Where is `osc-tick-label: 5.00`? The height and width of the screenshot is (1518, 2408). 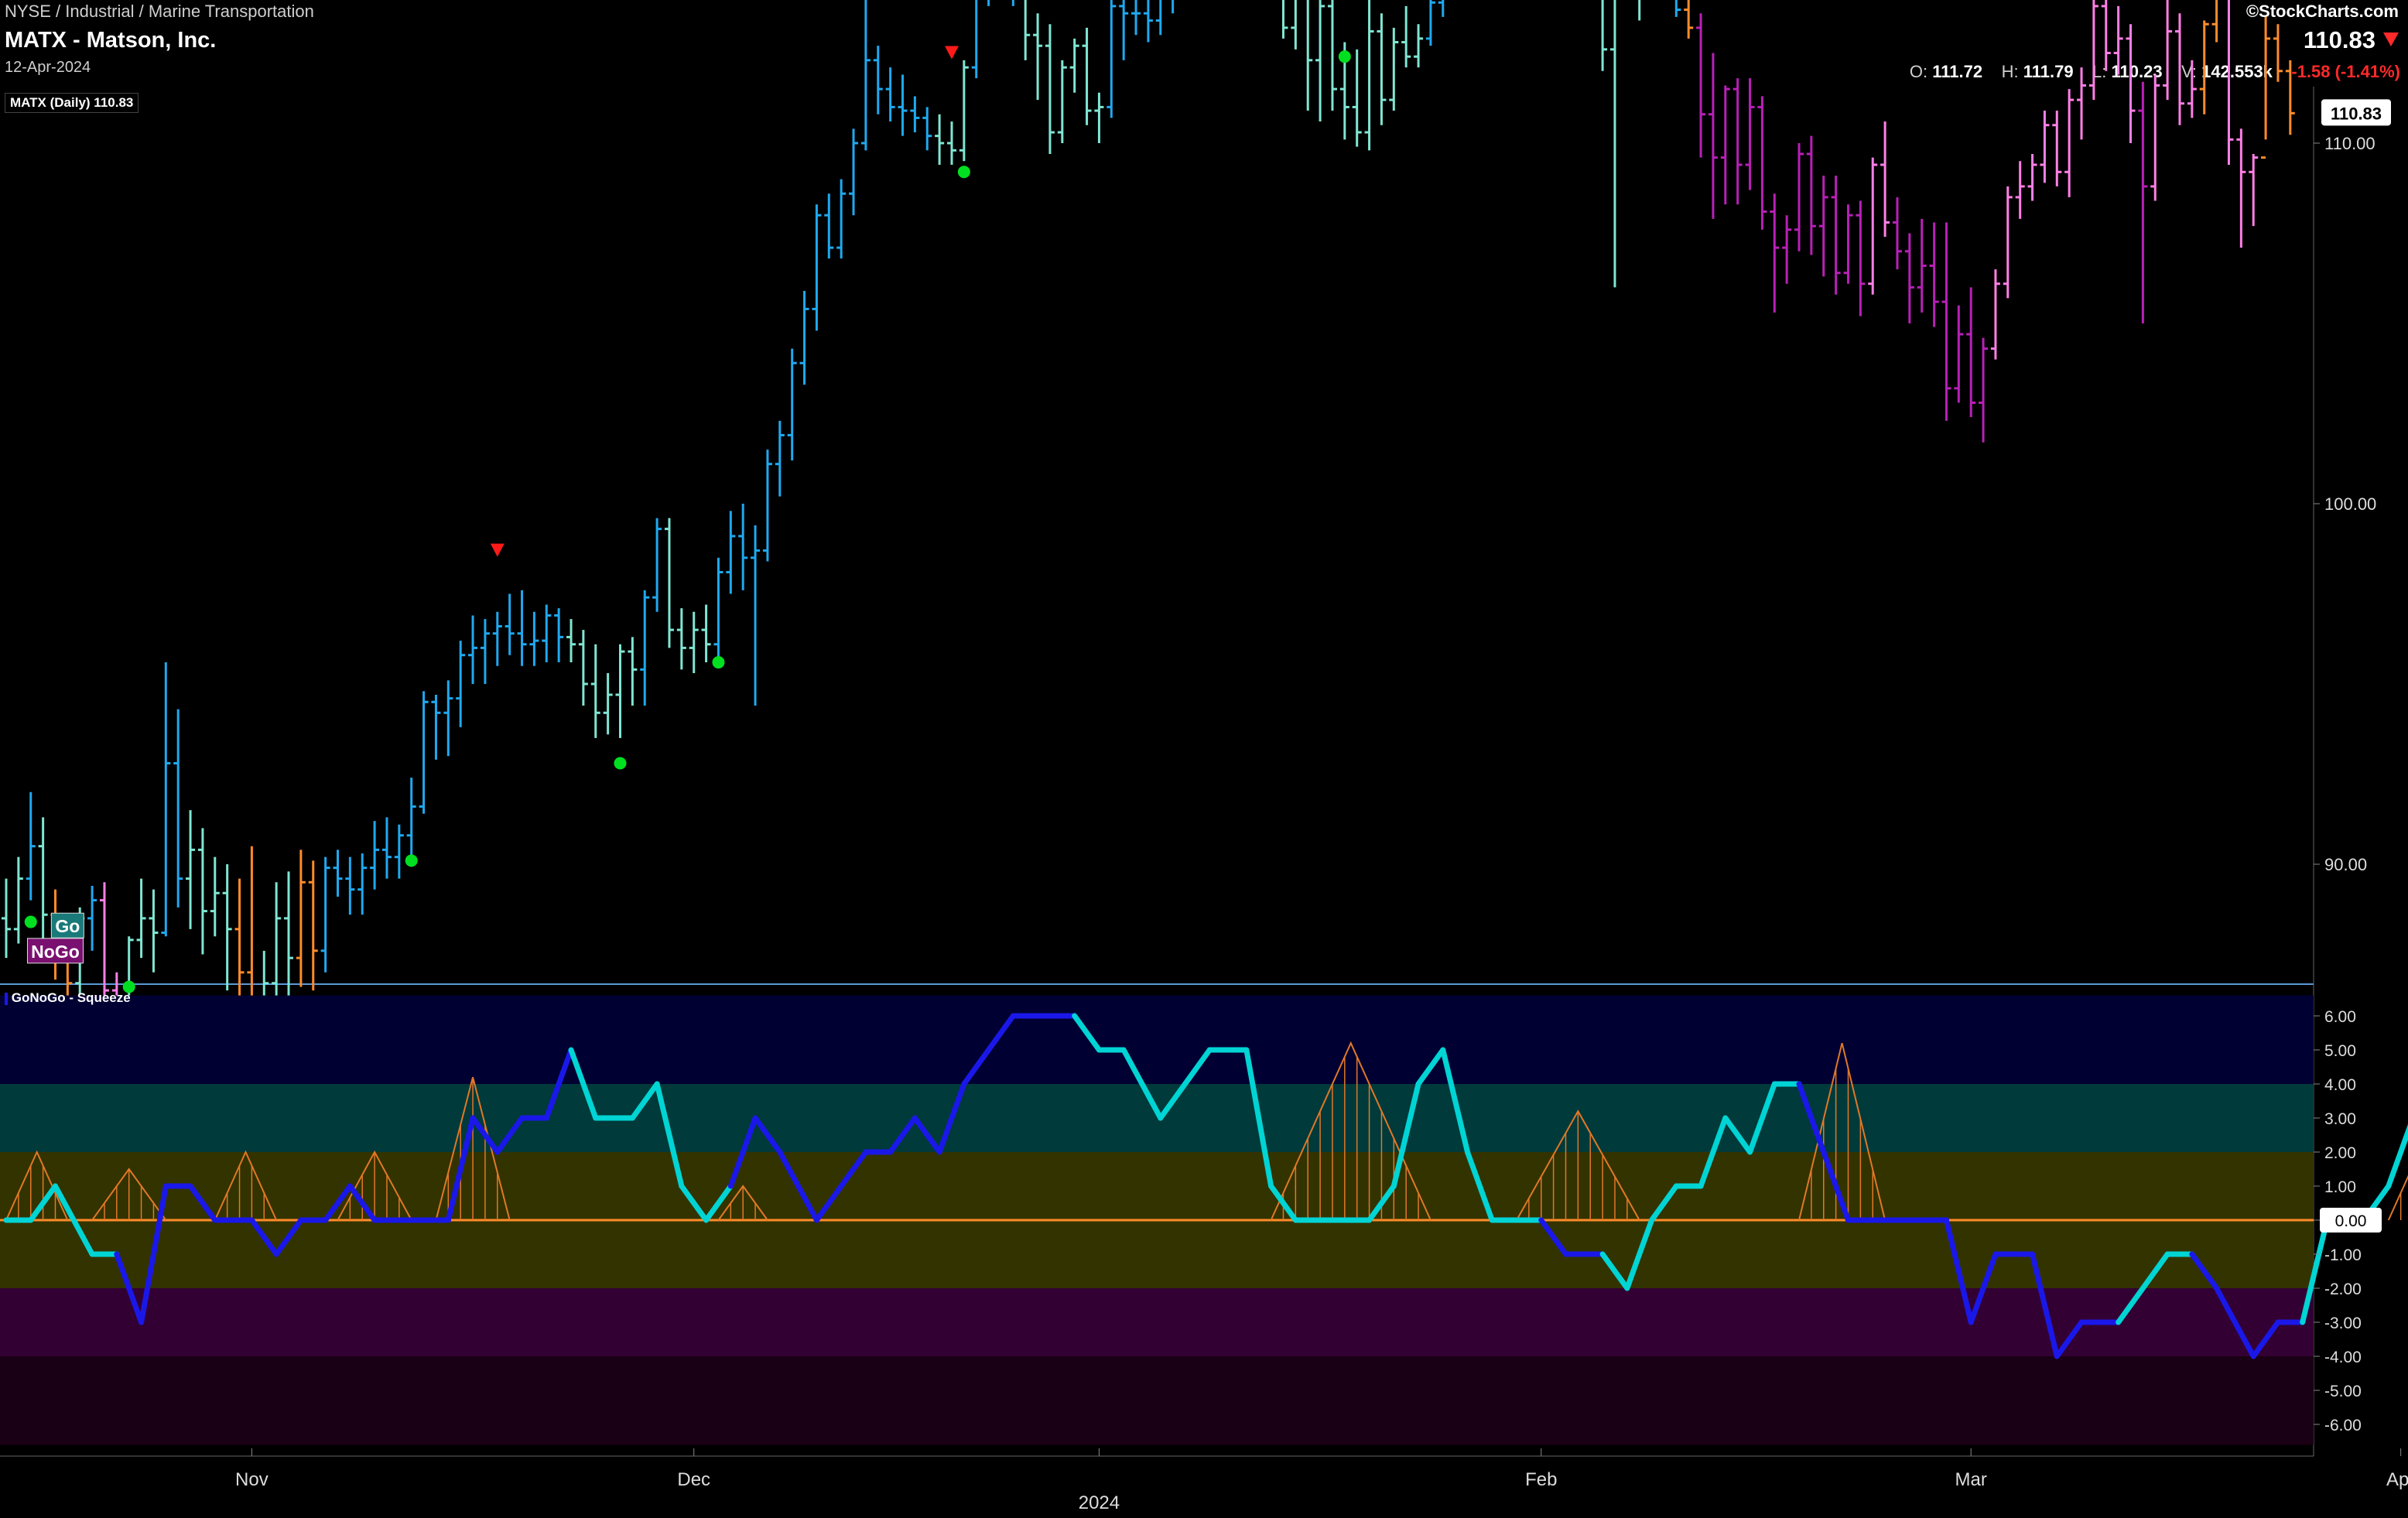
osc-tick-label: 5.00 is located at coordinates (2340, 1051).